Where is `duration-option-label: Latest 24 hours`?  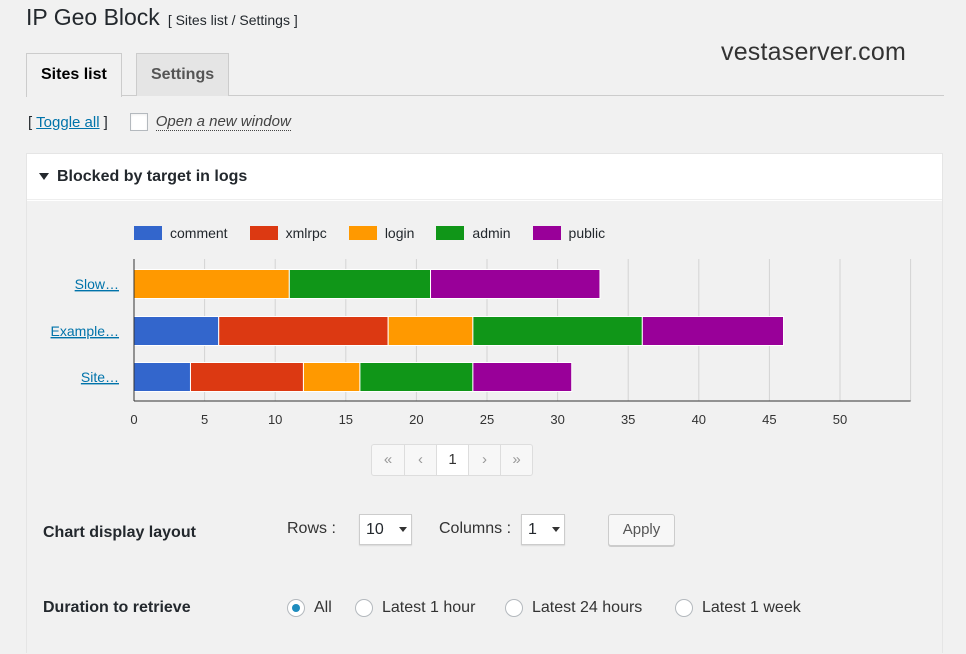 duration-option-label: Latest 24 hours is located at coordinates (587, 607).